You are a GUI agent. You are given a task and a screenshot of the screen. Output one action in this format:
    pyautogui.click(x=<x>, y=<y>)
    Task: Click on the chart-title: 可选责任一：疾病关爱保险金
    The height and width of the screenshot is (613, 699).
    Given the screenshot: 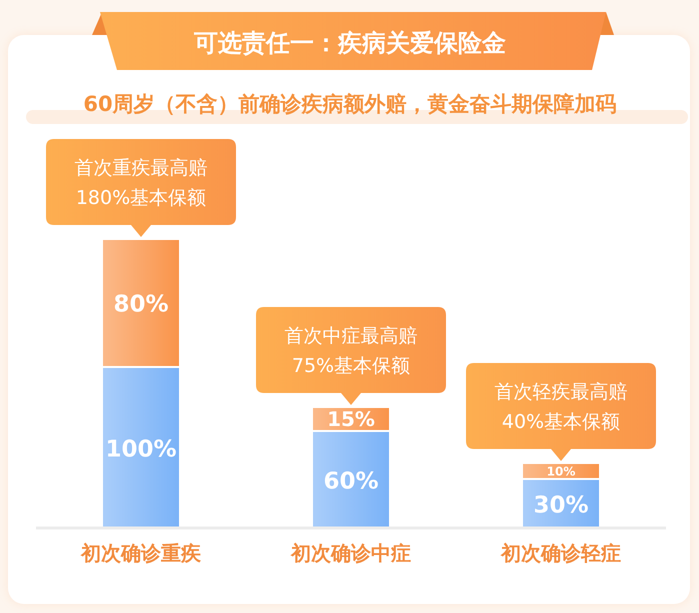 What is the action you would take?
    pyautogui.click(x=350, y=43)
    